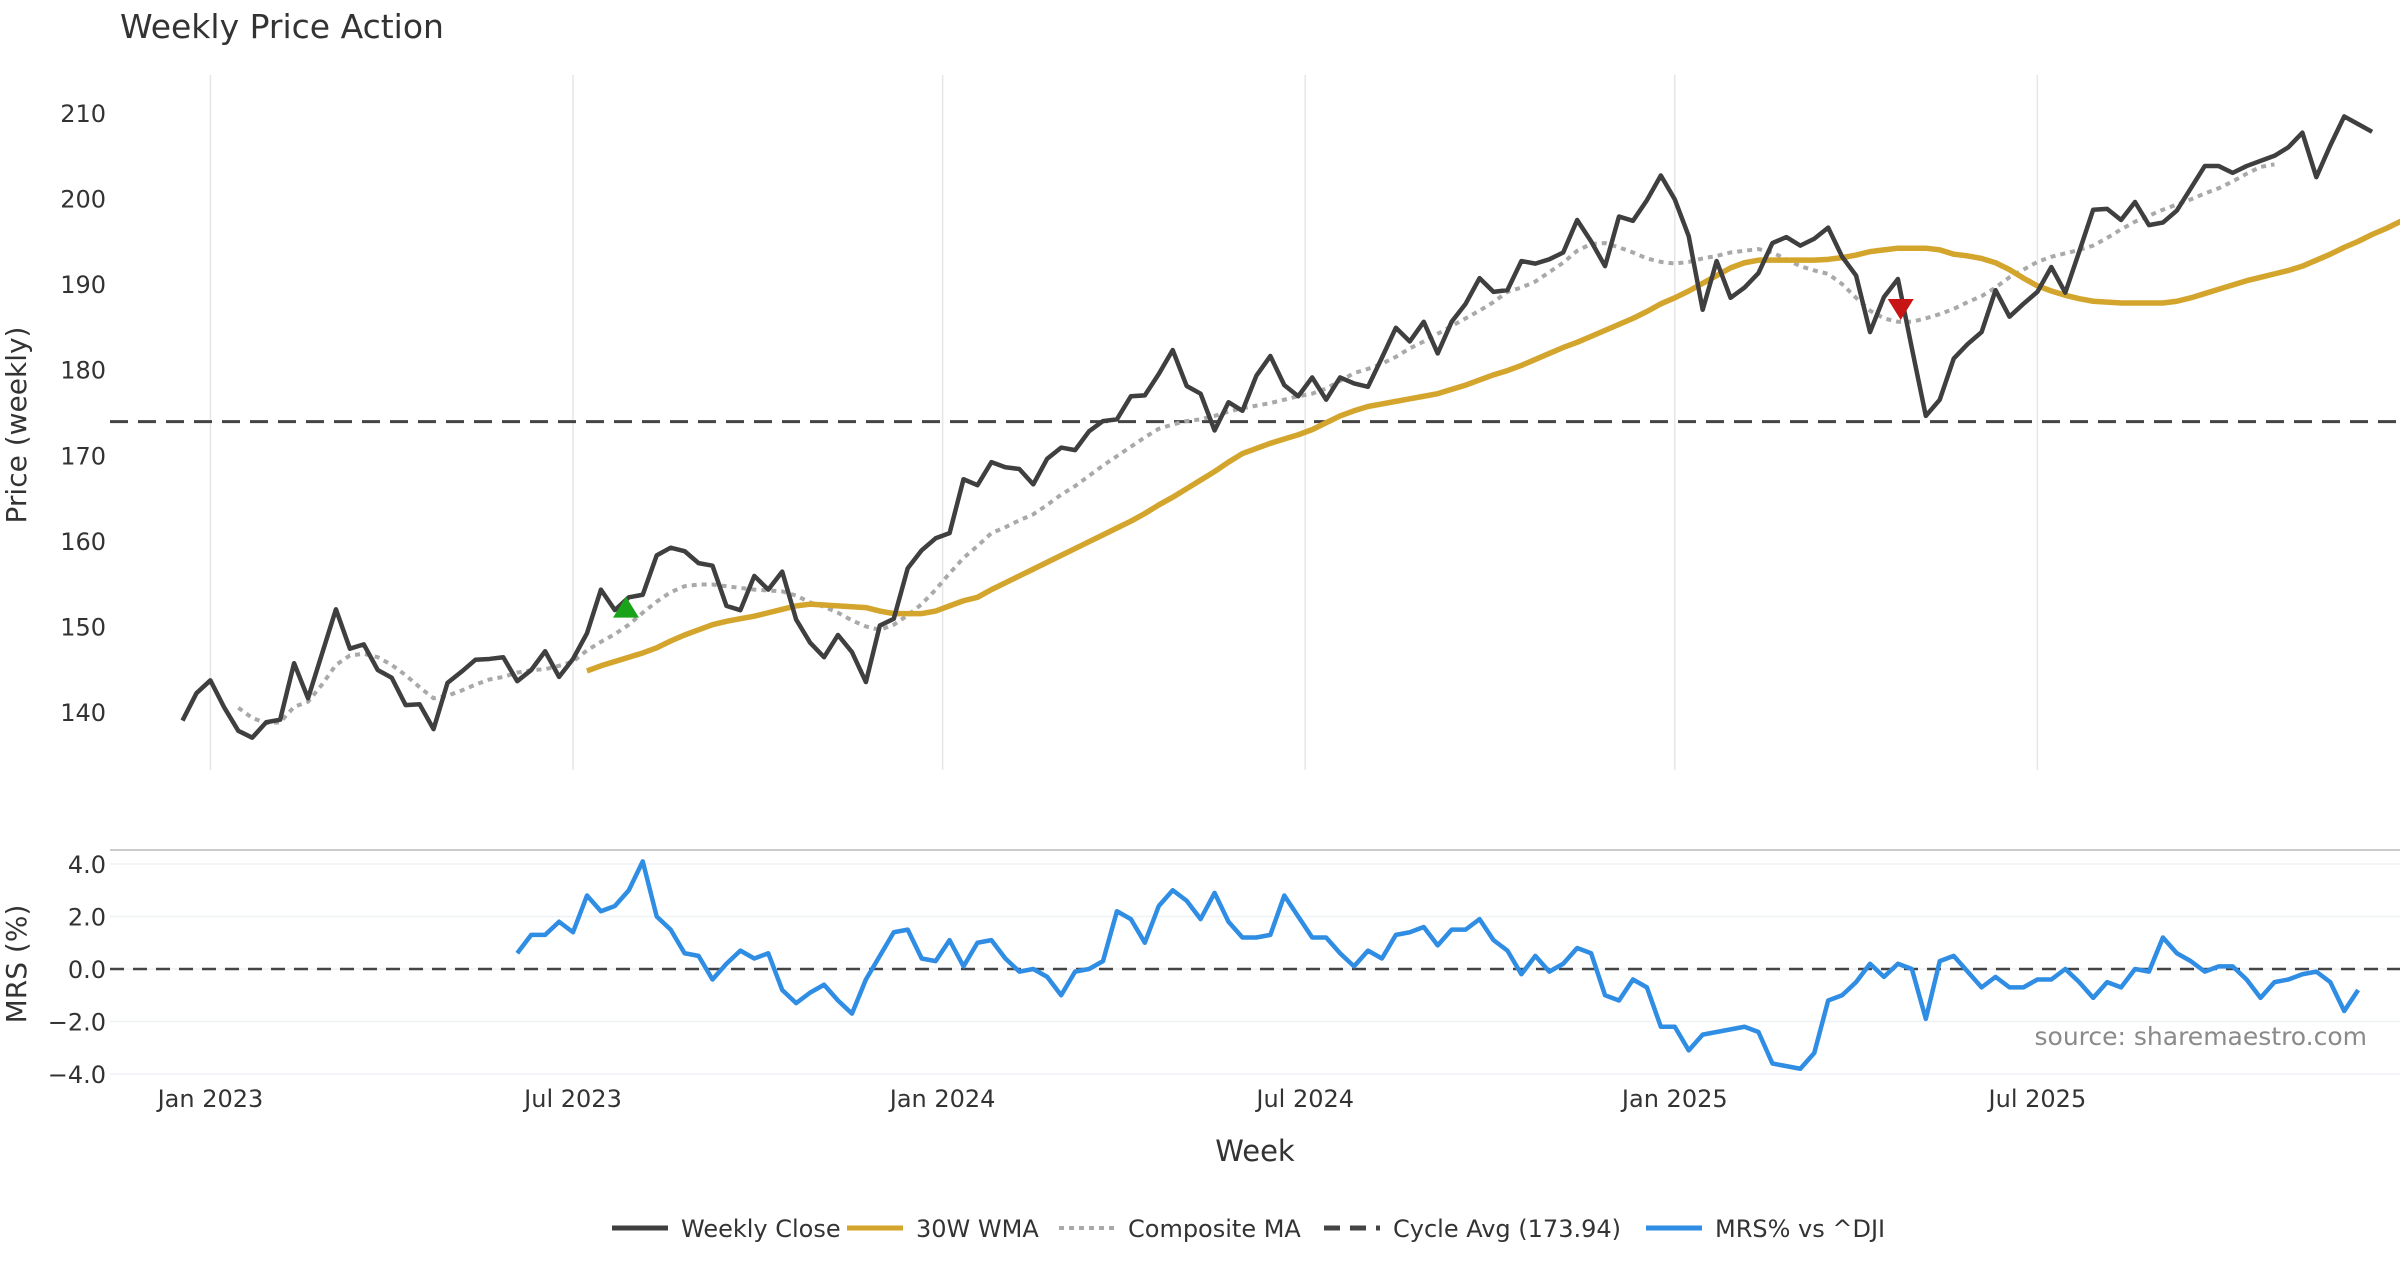 The height and width of the screenshot is (1264, 2400). What do you see at coordinates (572, 1099) in the screenshot?
I see `x-tick-label: Jul 2023` at bounding box center [572, 1099].